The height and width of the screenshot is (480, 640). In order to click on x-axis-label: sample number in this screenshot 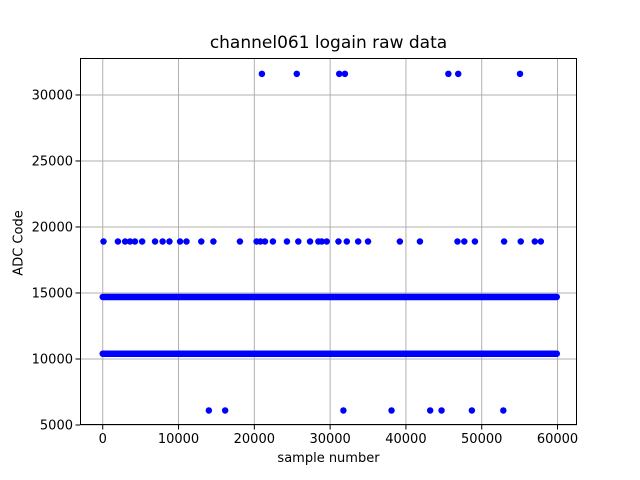, I will do `click(328, 458)`.